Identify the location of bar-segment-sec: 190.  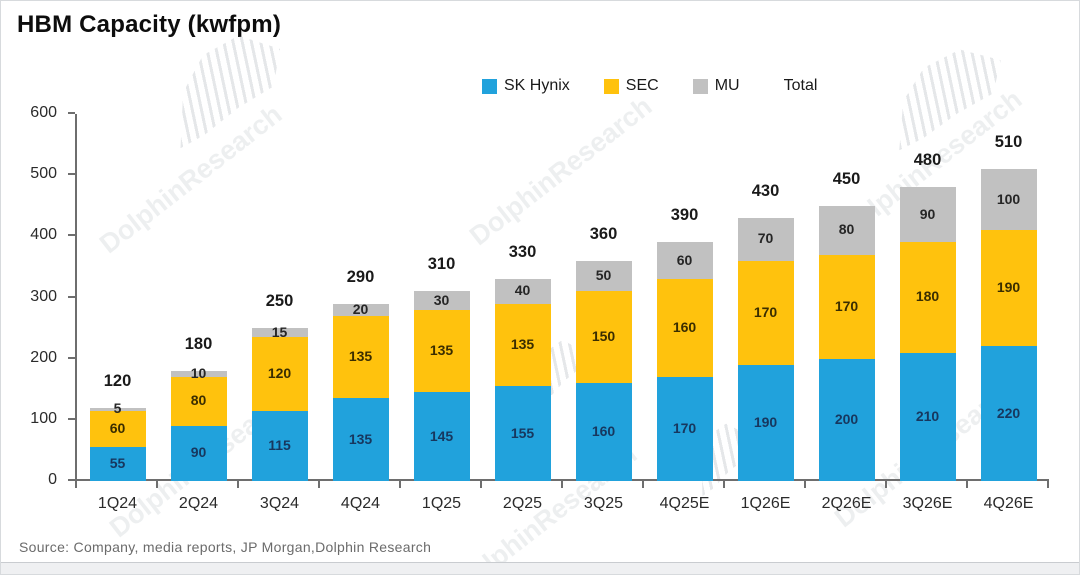
(1008, 288).